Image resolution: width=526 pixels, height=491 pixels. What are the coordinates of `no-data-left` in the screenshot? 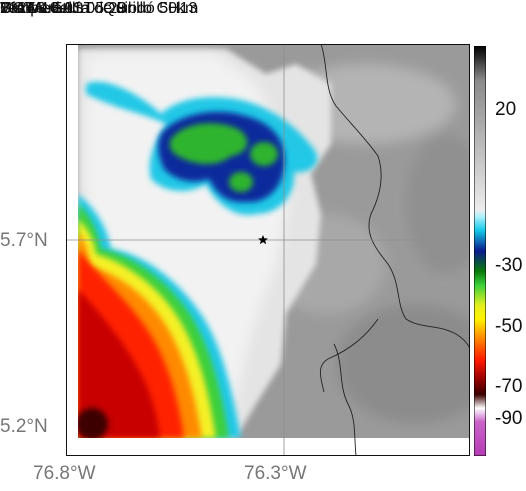 It's located at (72, 250).